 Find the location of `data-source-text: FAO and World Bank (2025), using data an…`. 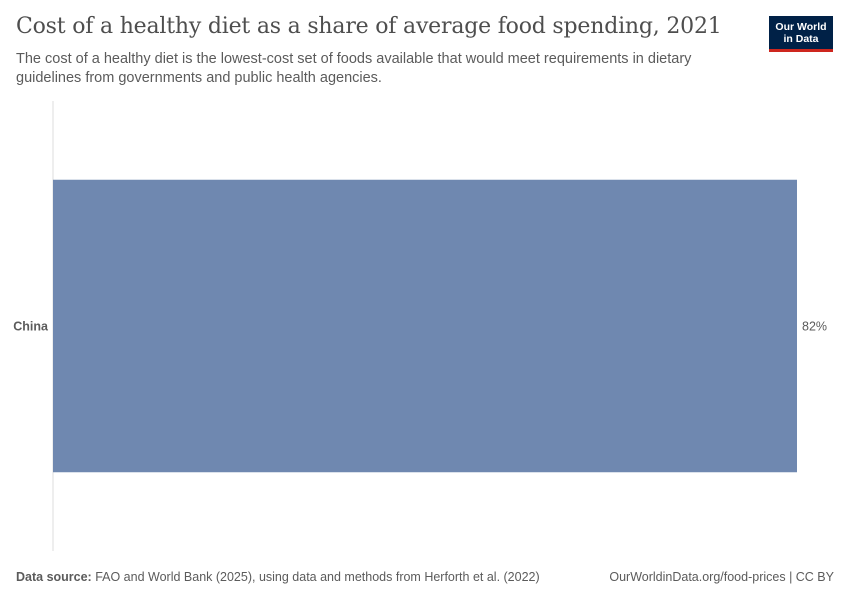

data-source-text: FAO and World Bank (2025), using data an… is located at coordinates (315, 577).